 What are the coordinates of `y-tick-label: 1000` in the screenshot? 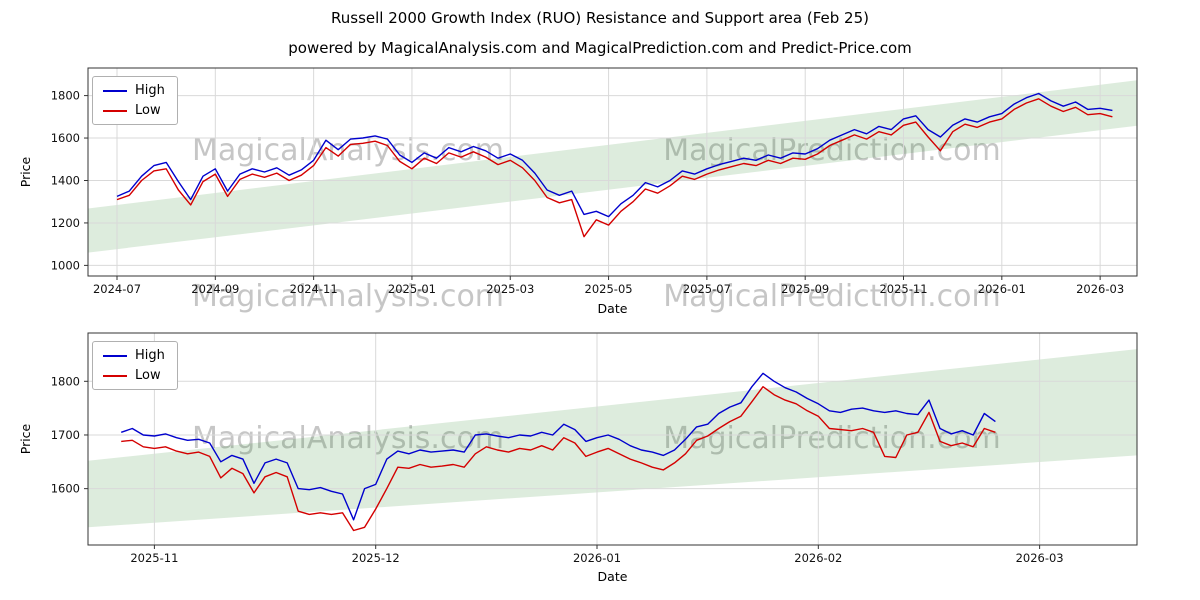 It's located at (65, 265).